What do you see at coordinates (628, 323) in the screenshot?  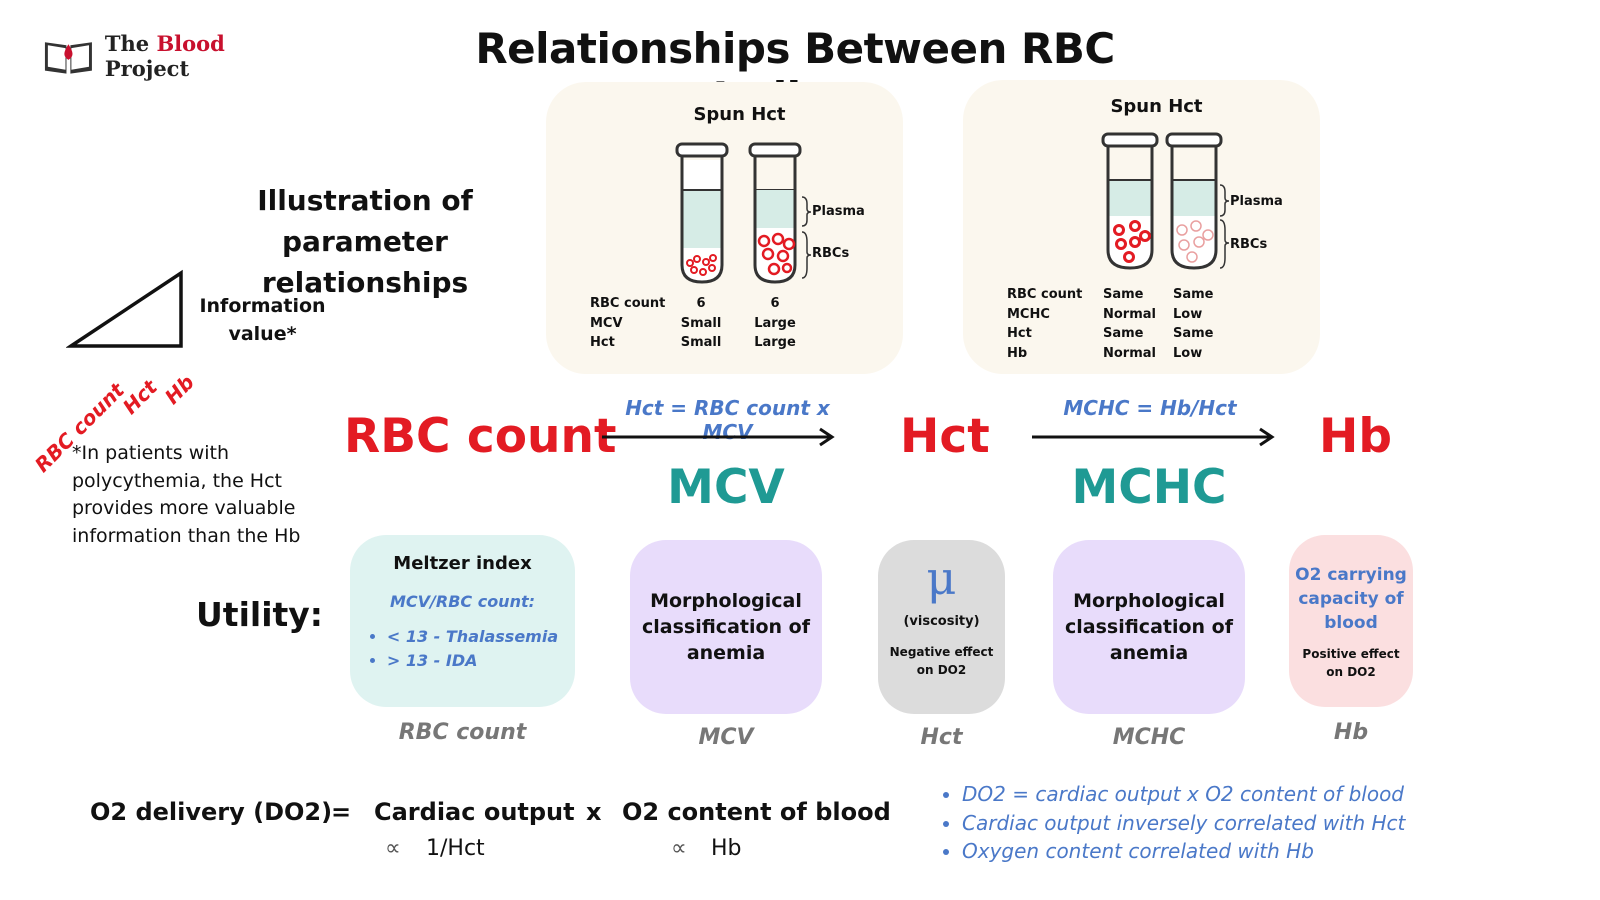 I see `row-labels: RBC count MCV Hct` at bounding box center [628, 323].